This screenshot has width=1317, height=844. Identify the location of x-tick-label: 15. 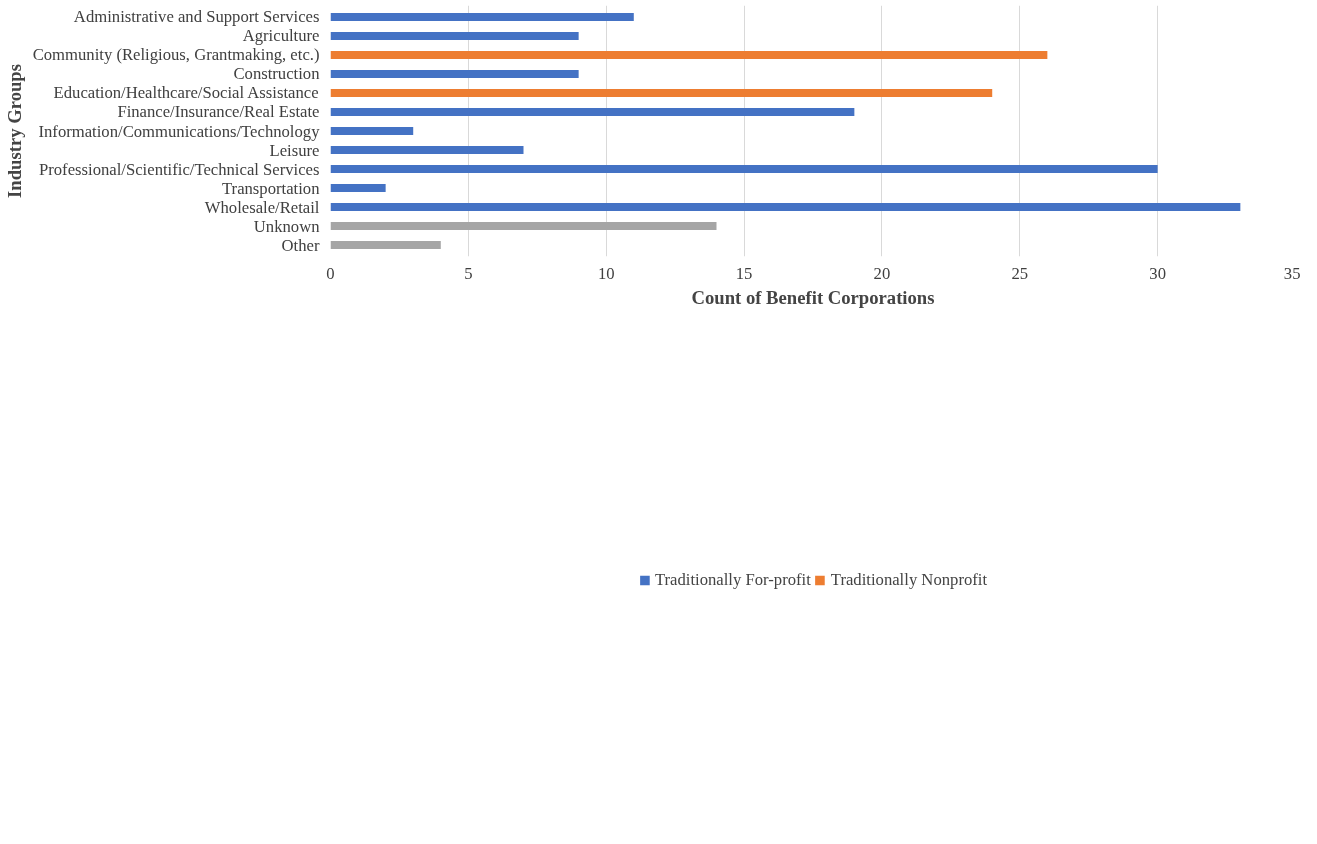
(744, 273).